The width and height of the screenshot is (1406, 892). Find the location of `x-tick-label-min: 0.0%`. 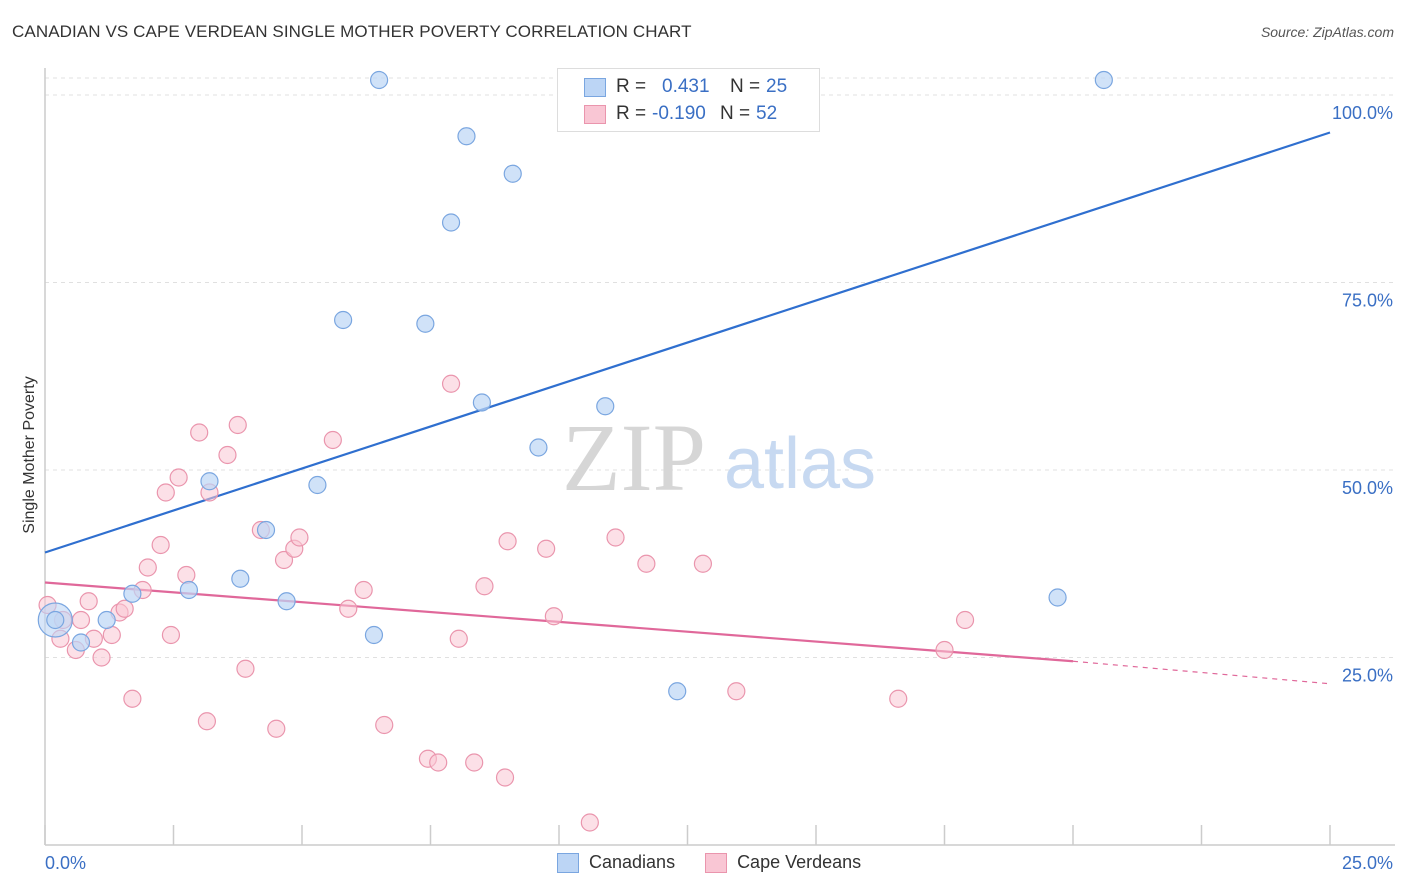

x-tick-label-min: 0.0% is located at coordinates (65, 863).